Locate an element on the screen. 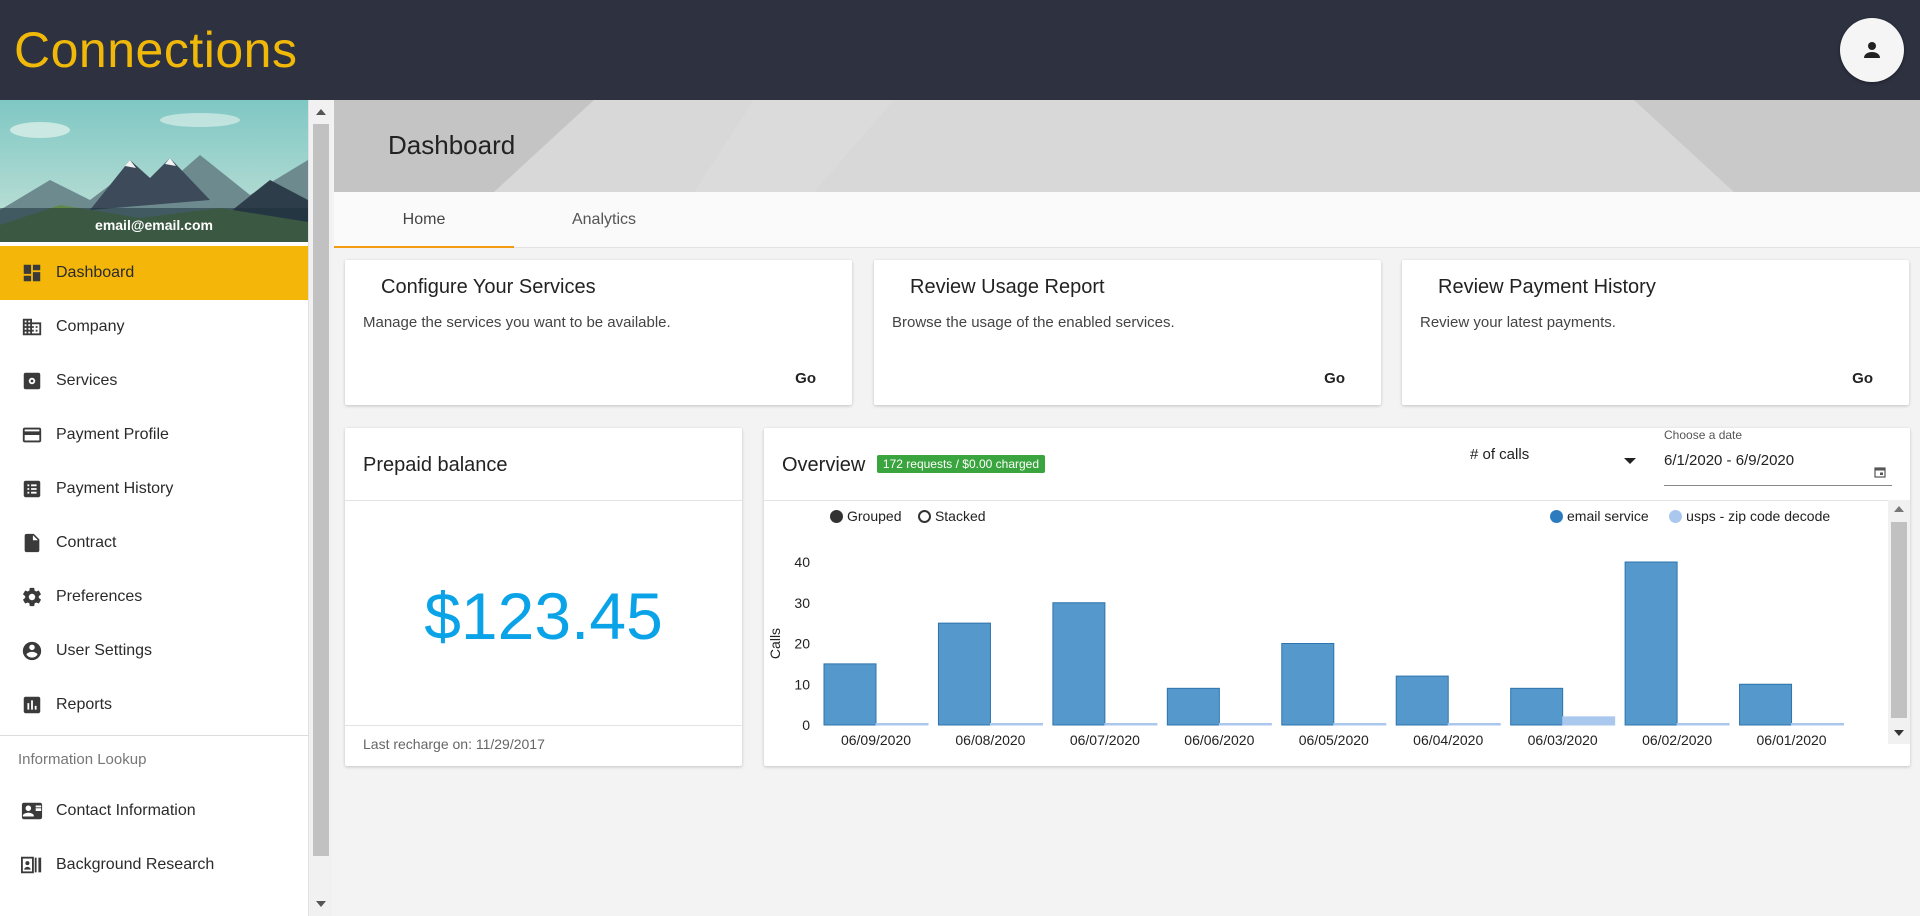  sidebar-item-company: Company is located at coordinates (154, 327).